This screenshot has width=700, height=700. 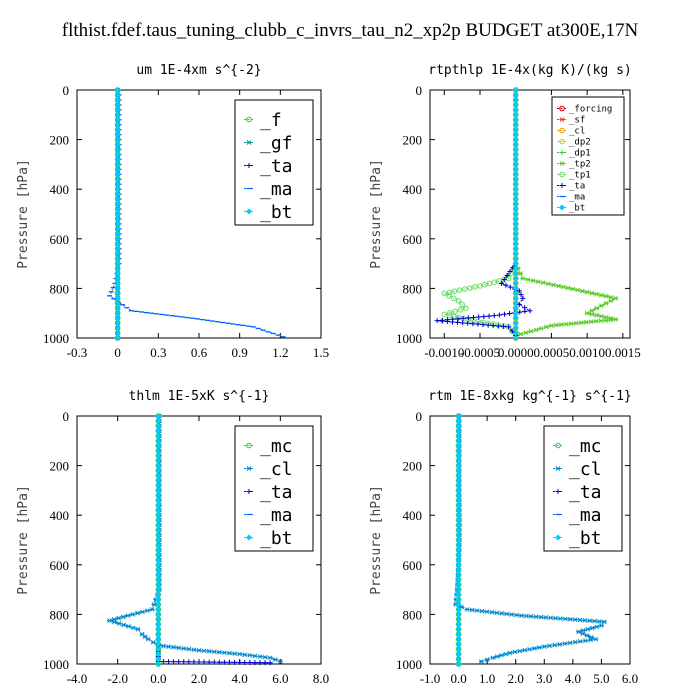 I want to click on x-tick-label: 0.0015, so click(x=623, y=352).